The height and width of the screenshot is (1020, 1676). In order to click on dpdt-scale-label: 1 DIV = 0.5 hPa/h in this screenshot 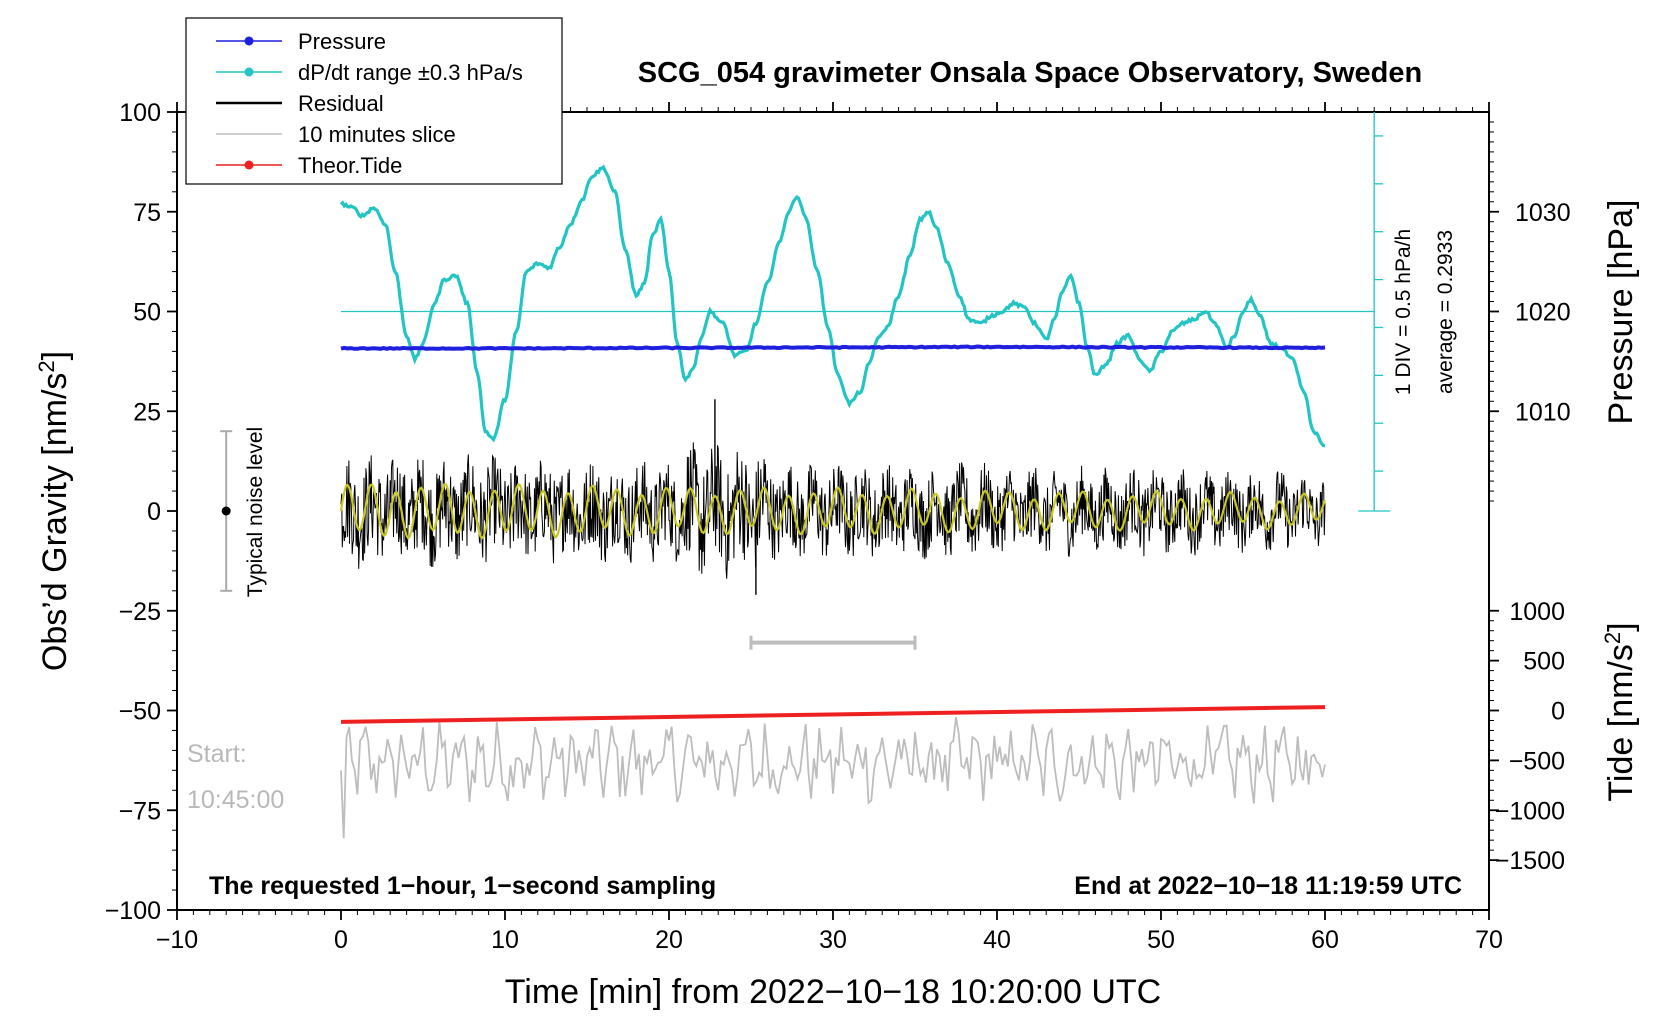, I will do `click(1403, 312)`.